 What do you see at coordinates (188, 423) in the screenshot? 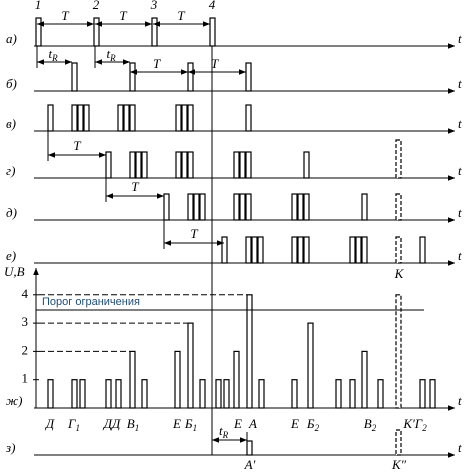
I see `pulse-label: Б` at bounding box center [188, 423].